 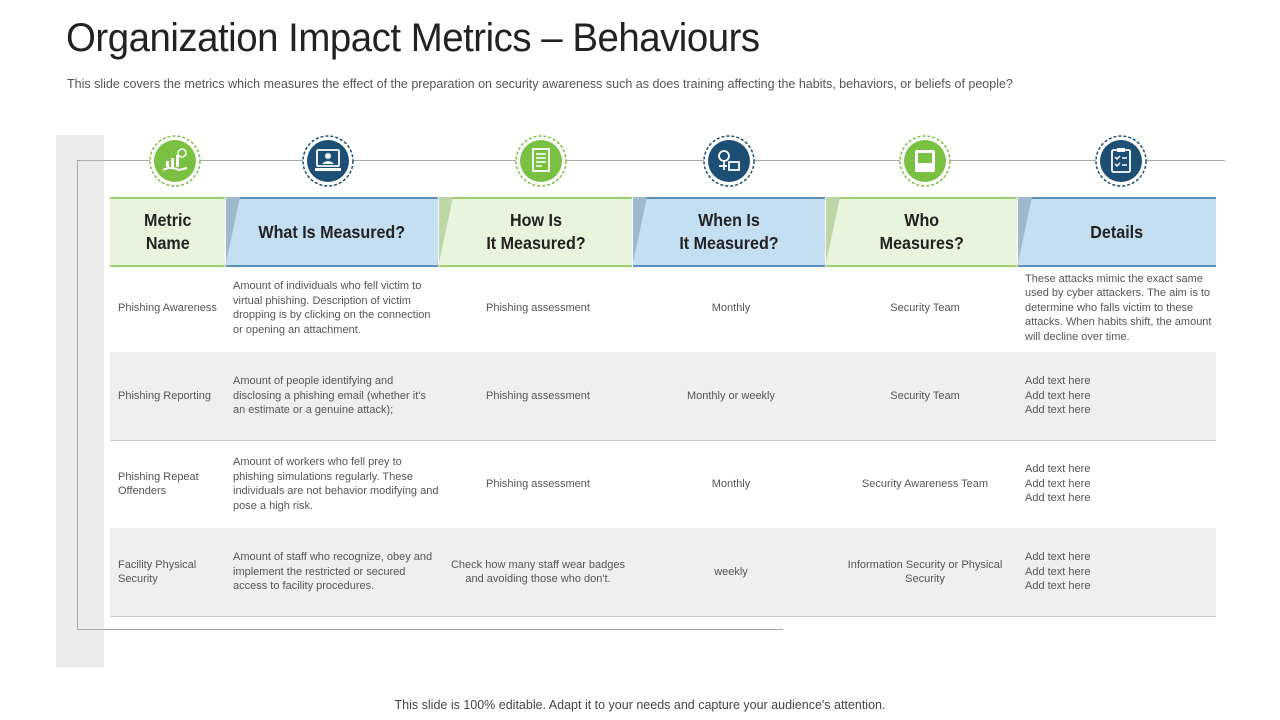 I want to click on cell-metric-name: Phishing Repeat Offenders, so click(x=158, y=484).